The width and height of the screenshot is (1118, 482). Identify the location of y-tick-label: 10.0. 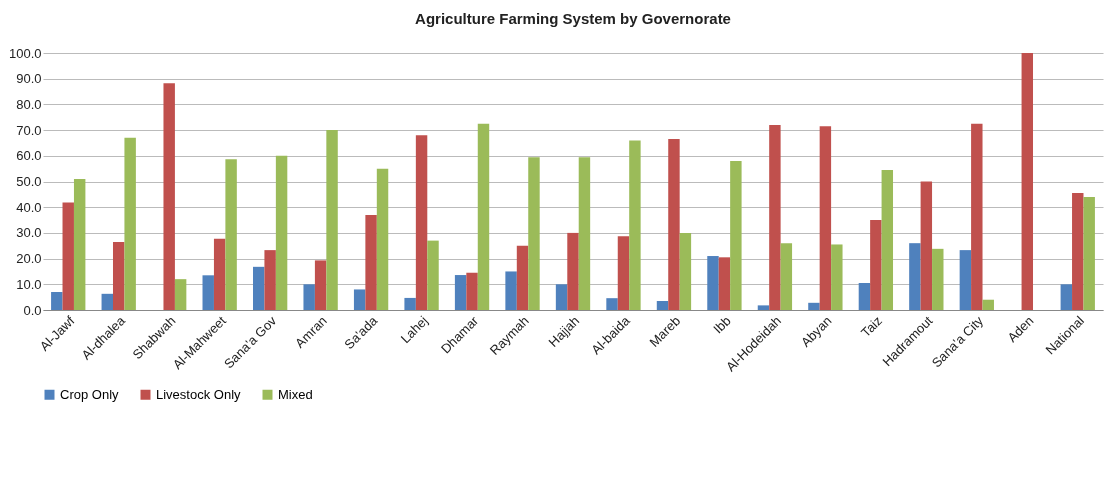
(29, 284).